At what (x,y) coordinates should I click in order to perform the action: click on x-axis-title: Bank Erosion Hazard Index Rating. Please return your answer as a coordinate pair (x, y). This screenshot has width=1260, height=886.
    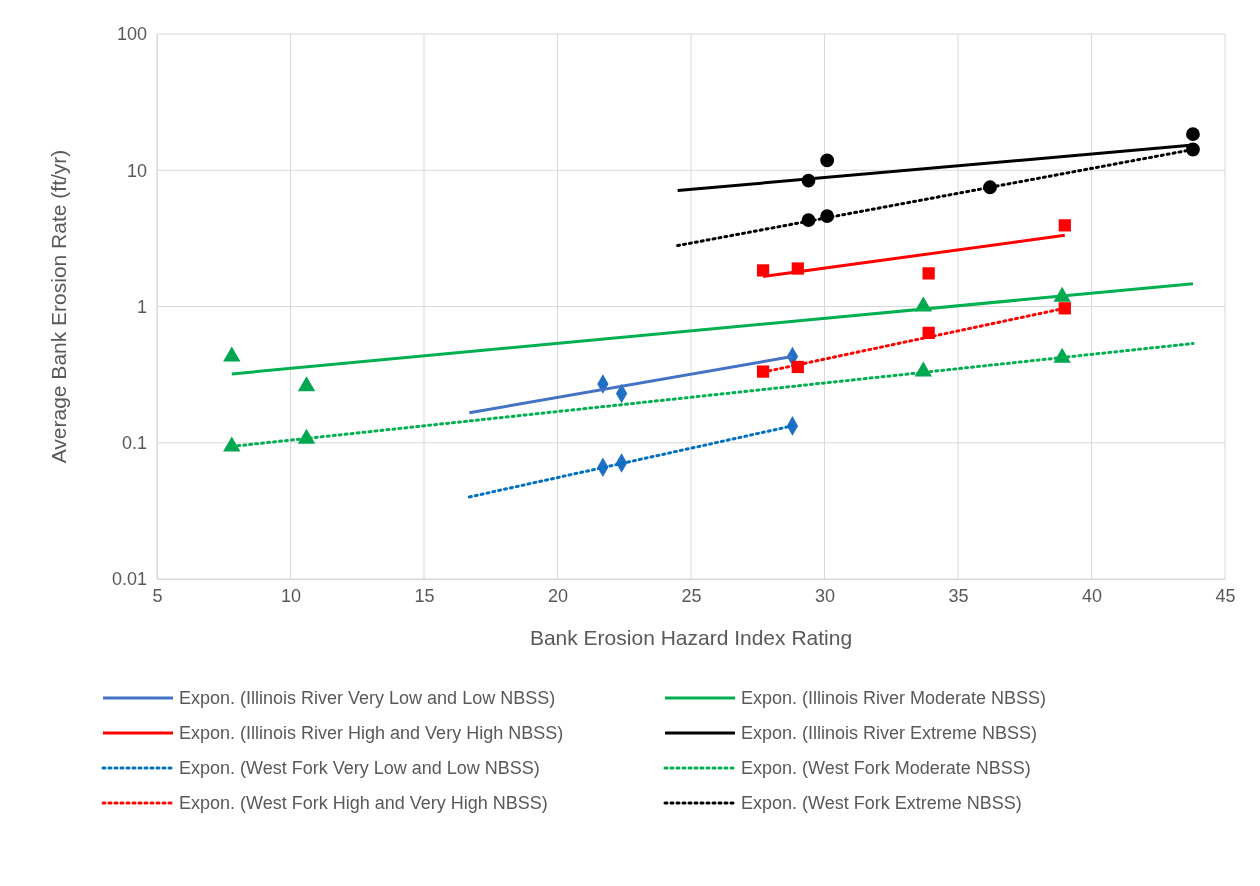
    Looking at the image, I should click on (691, 637).